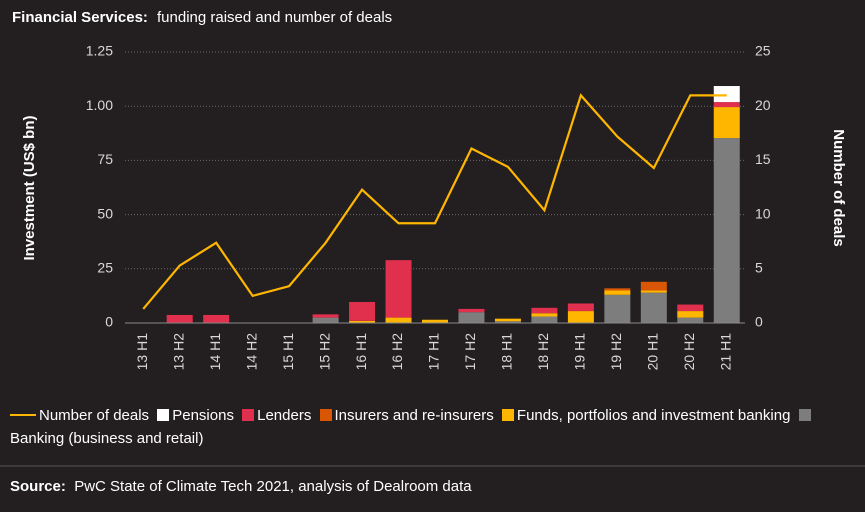 Image resolution: width=865 pixels, height=512 pixels. I want to click on y2-tick-label: 0, so click(759, 322).